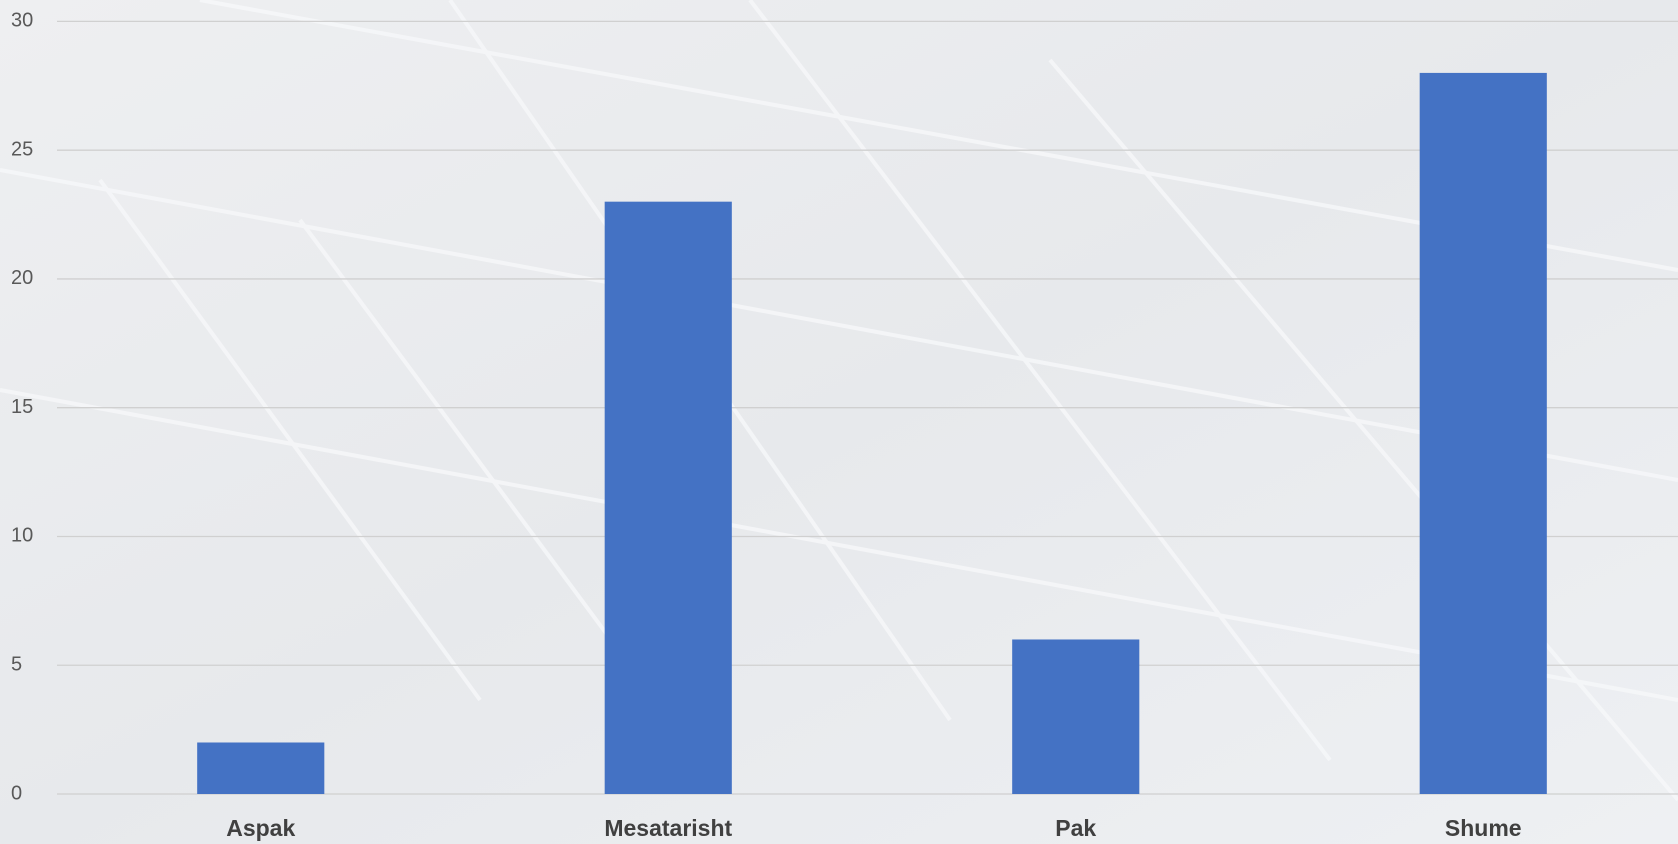 Image resolution: width=1678 pixels, height=844 pixels. I want to click on x-tick-label: Shume, so click(1483, 828).